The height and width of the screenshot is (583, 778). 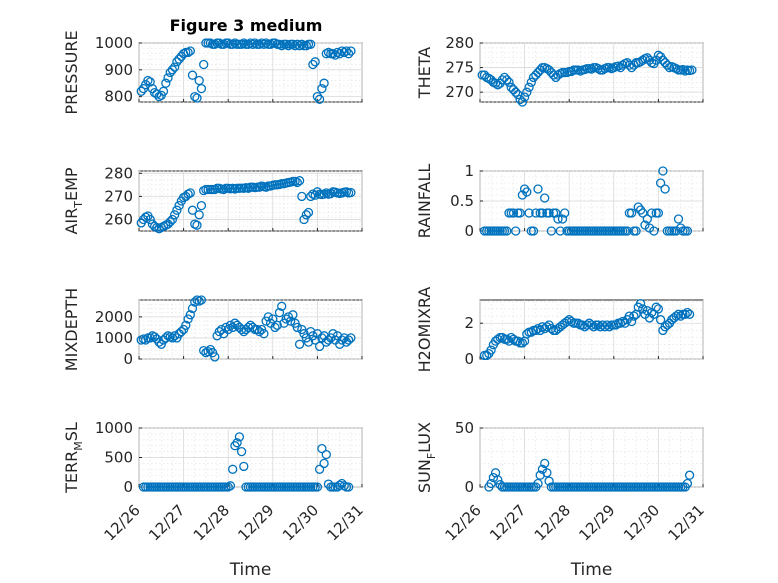 I want to click on y-axis-label: RAINFALL, so click(x=424, y=201).